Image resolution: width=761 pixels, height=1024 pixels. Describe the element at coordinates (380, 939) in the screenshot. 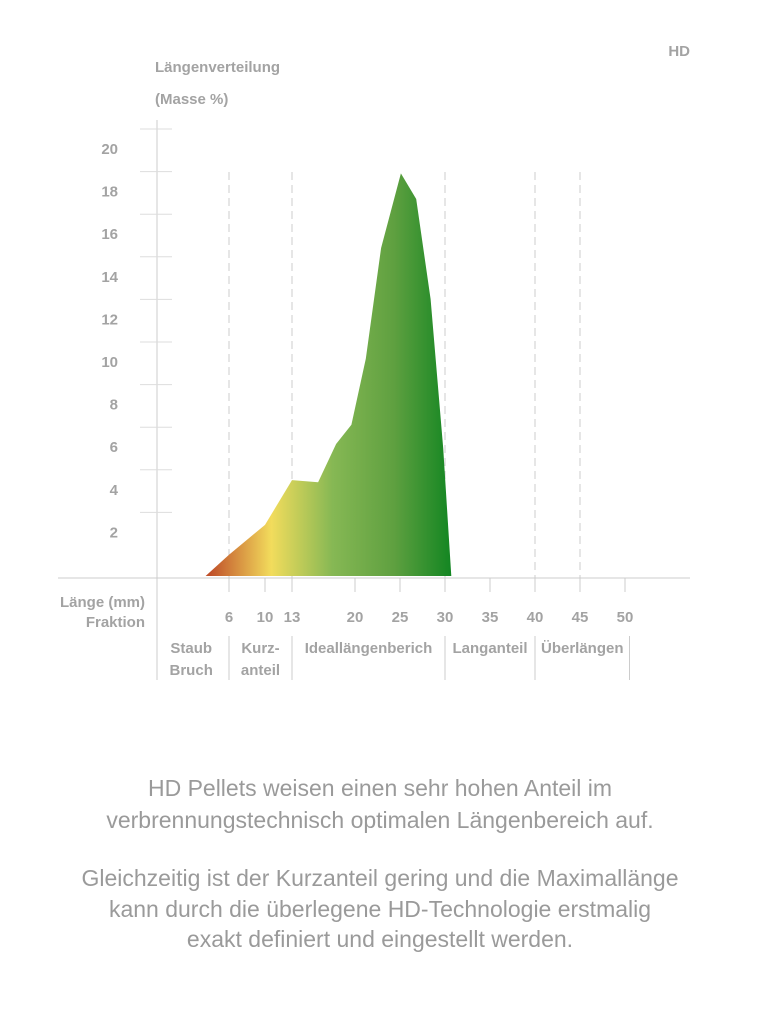

I see `paragraph-line: exakt definiert und eingestellt werden.` at that location.